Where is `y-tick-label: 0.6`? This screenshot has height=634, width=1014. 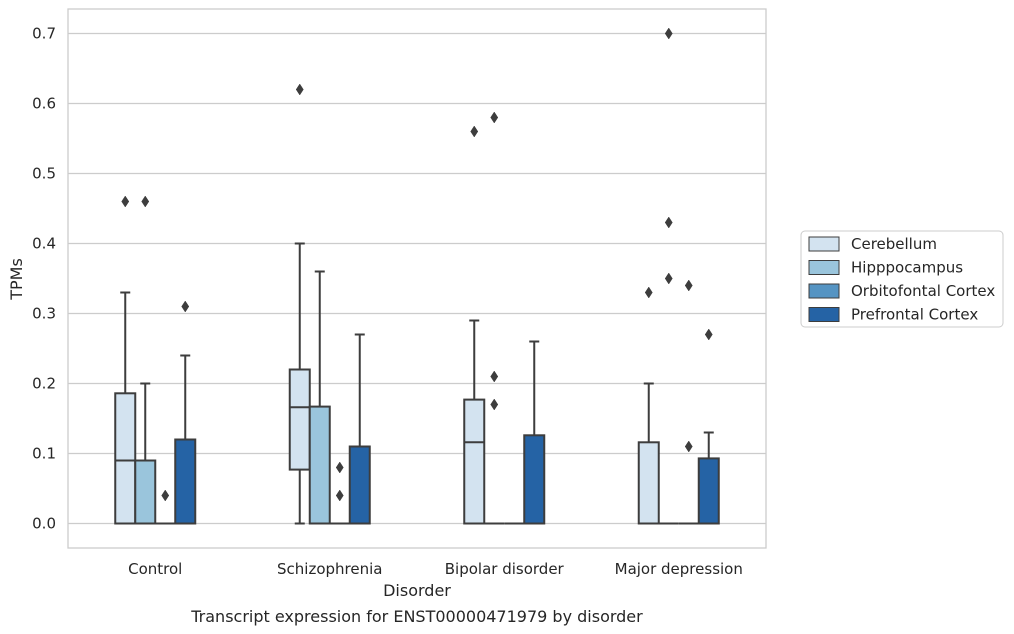
y-tick-label: 0.6 is located at coordinates (44, 104).